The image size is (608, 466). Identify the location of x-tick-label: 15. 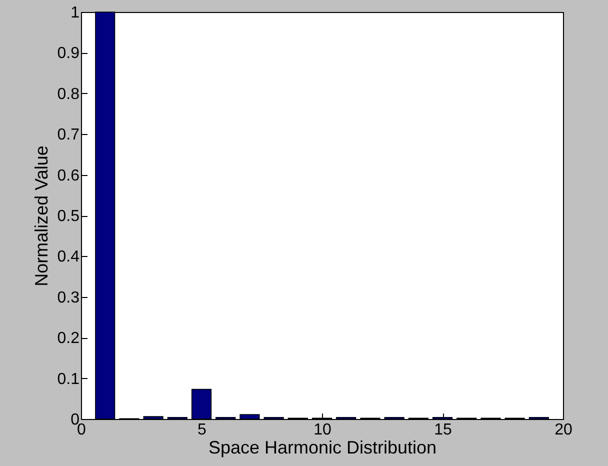
(443, 430).